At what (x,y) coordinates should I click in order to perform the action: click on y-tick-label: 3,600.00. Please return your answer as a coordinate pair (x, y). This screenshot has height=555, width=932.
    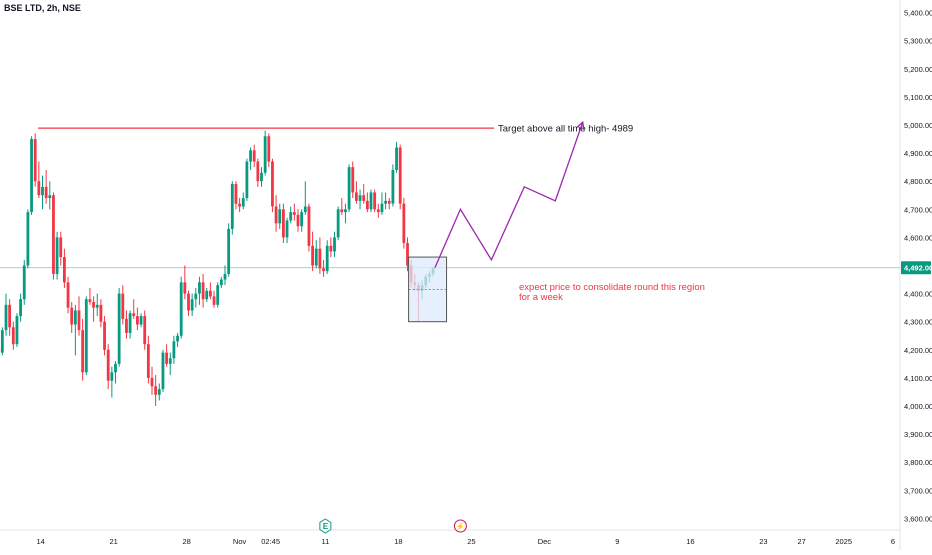
    Looking at the image, I should click on (918, 518).